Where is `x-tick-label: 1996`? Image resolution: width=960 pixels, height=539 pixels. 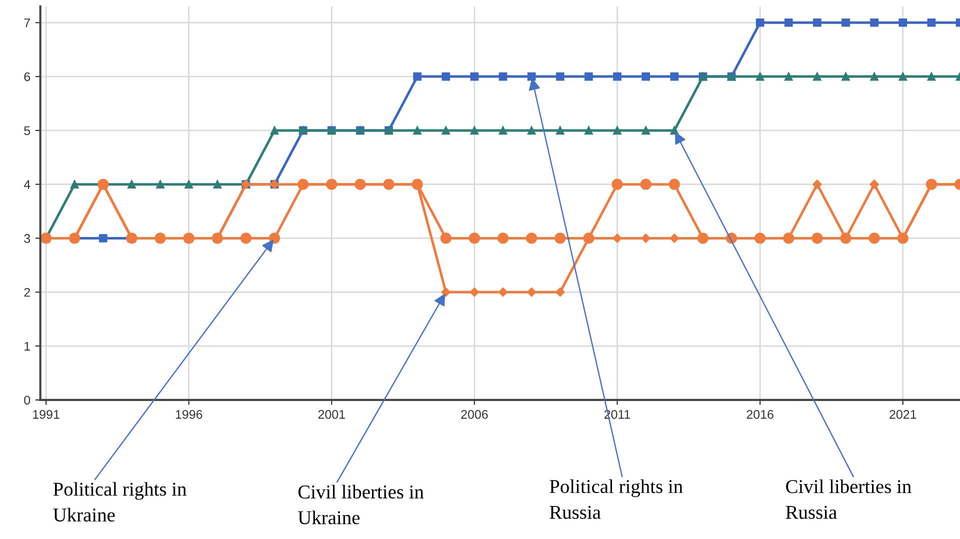 x-tick-label: 1996 is located at coordinates (189, 414).